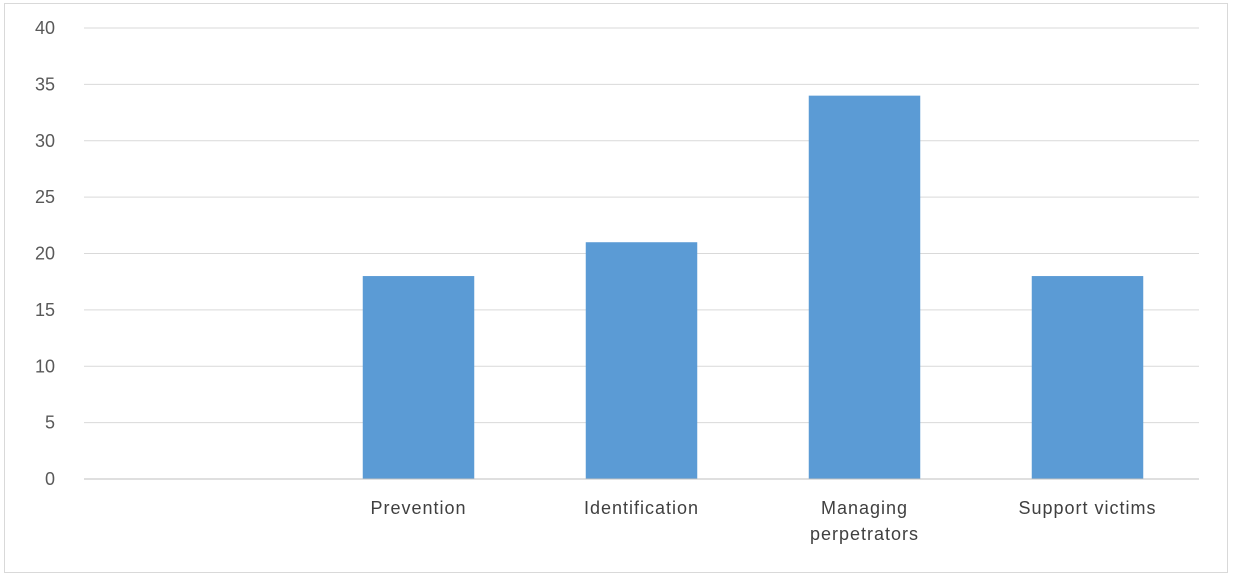  I want to click on y-tick-label: 10, so click(45, 366).